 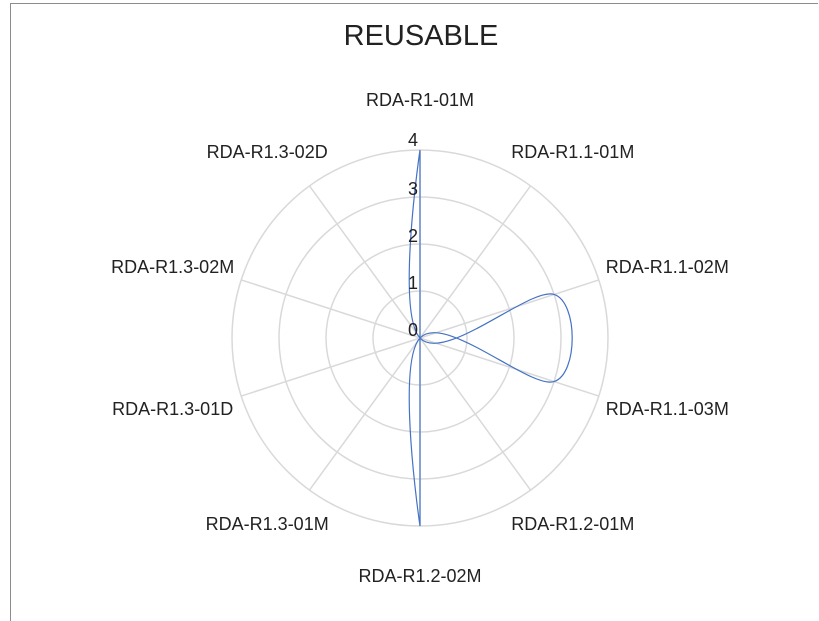 I want to click on category-label: RDA-R1.2-02M, so click(x=419, y=576).